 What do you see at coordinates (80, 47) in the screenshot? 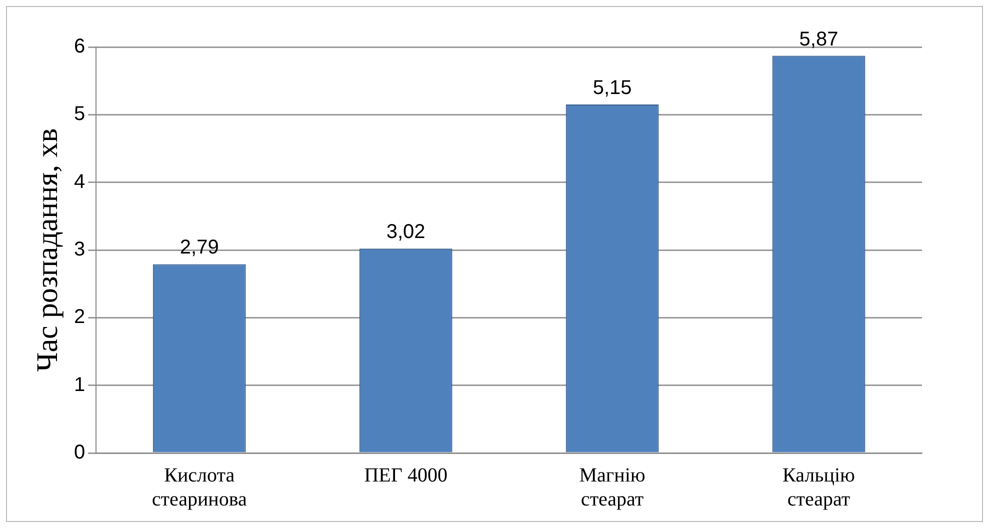
I see `y-tick-label: 6` at bounding box center [80, 47].